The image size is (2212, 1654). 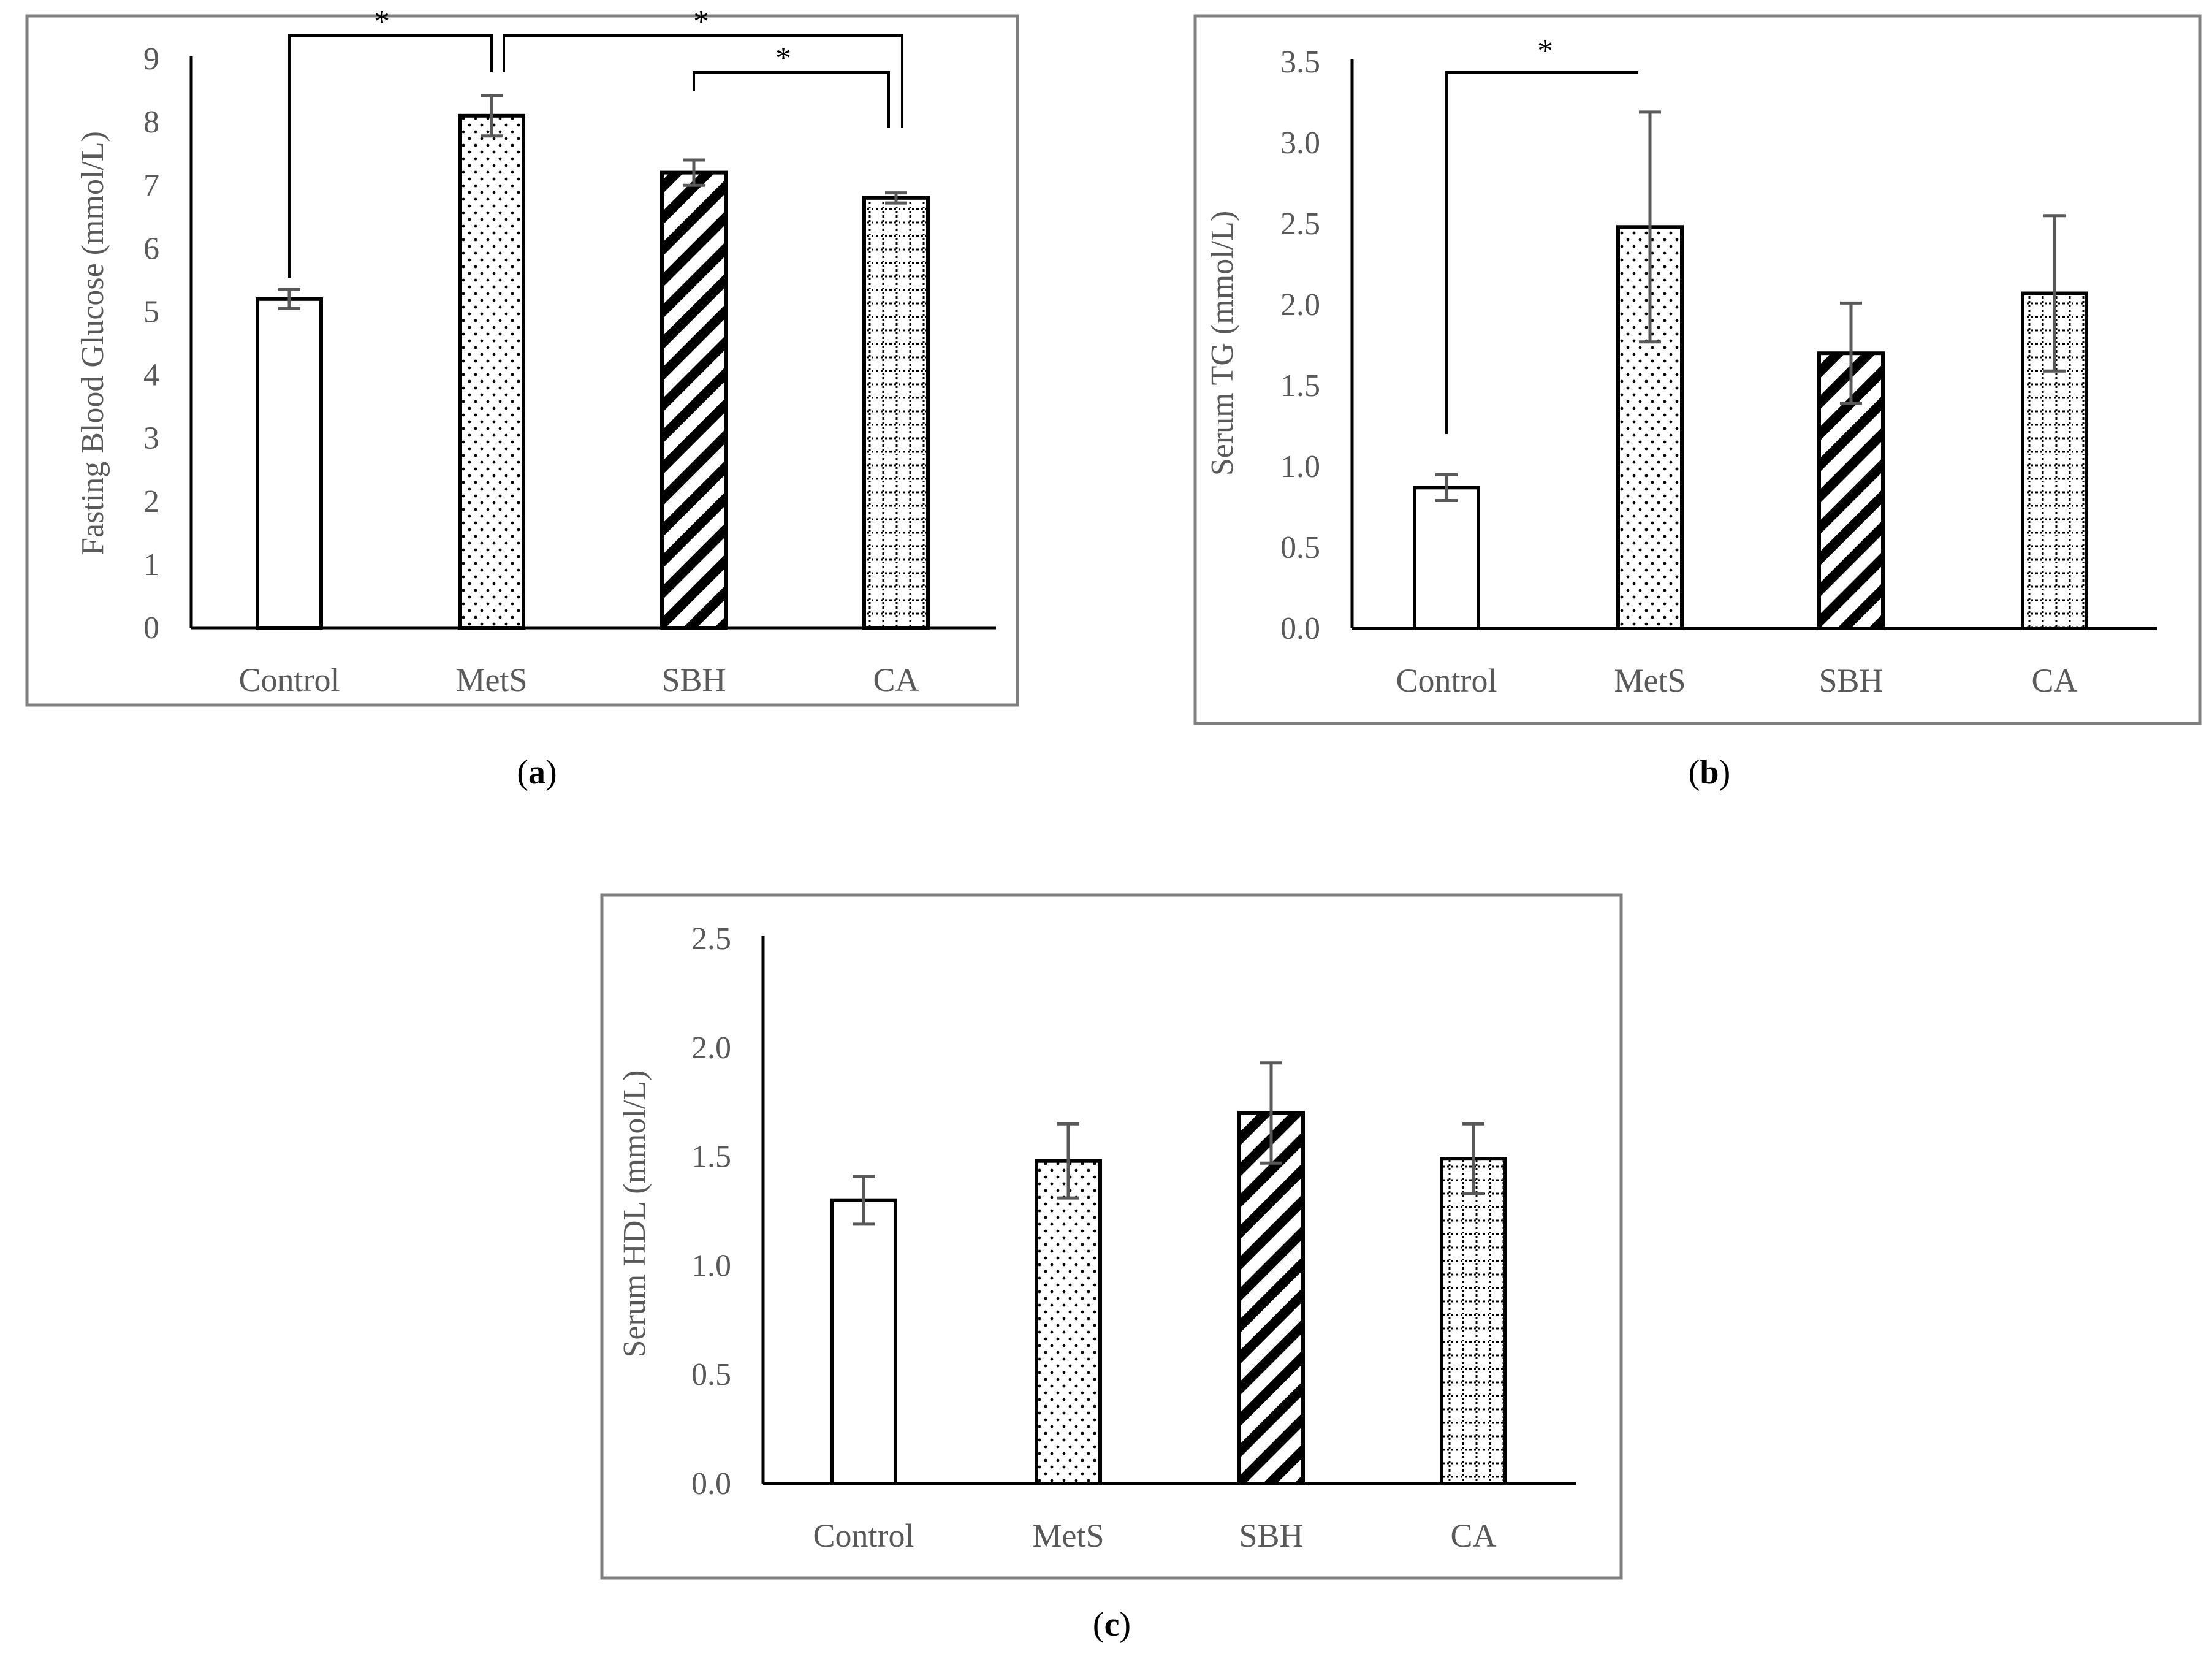 What do you see at coordinates (92, 343) in the screenshot?
I see `y-axis-label: Fasting Blood Glucose (mmol/L)` at bounding box center [92, 343].